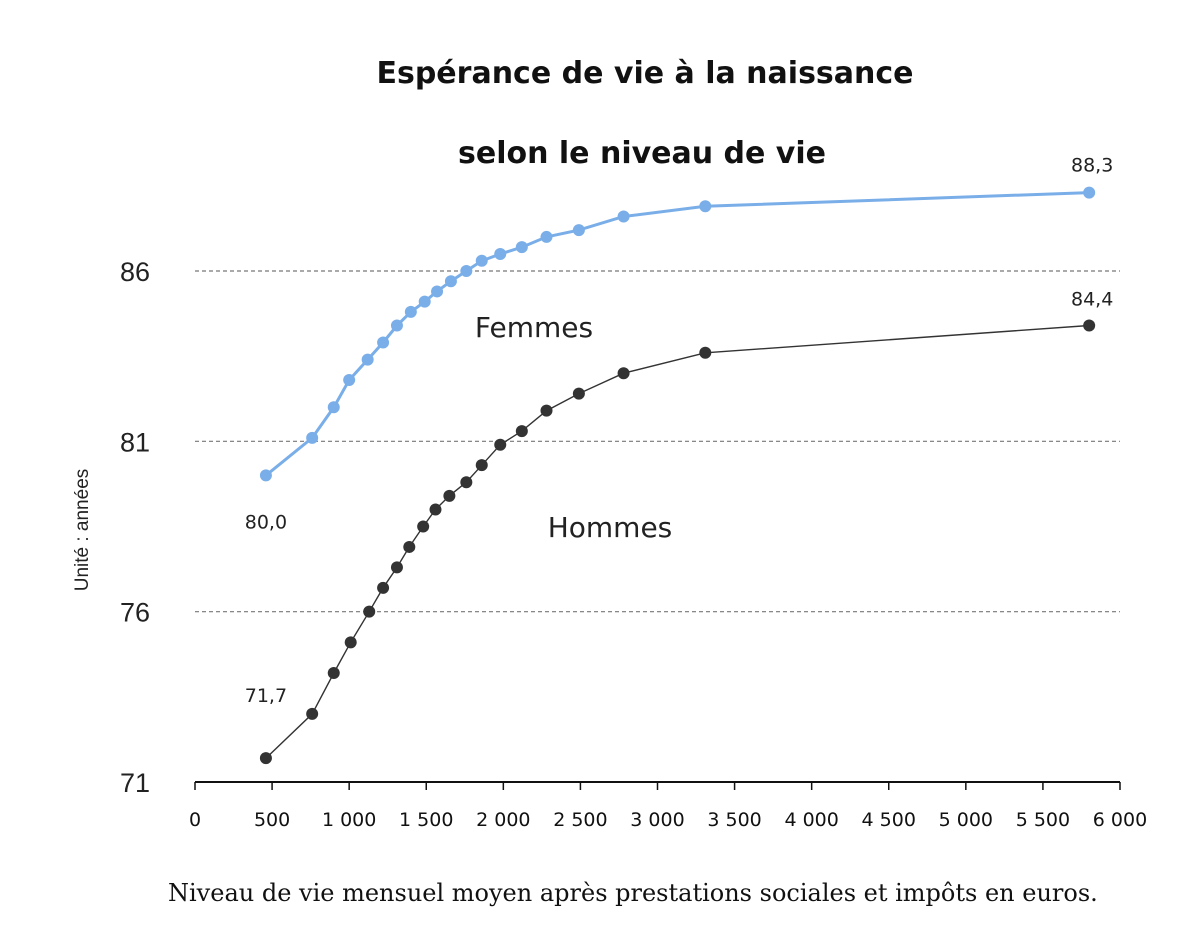 The image size is (1200, 952). I want to click on x-tick-label: 2 500, so click(580, 820).